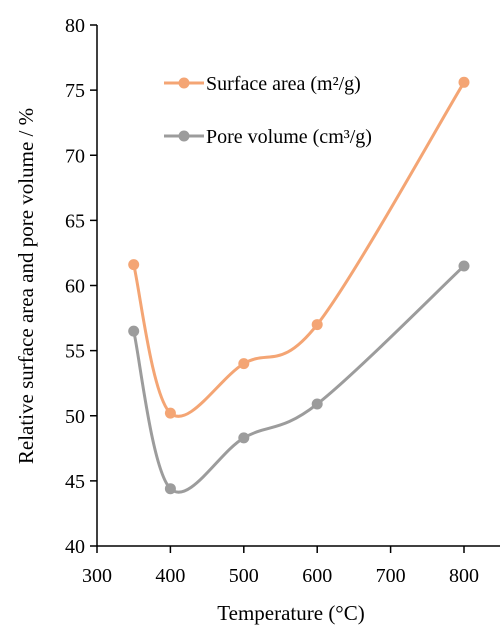 This screenshot has height=631, width=500. What do you see at coordinates (75, 91) in the screenshot?
I see `y-tick-label: 75` at bounding box center [75, 91].